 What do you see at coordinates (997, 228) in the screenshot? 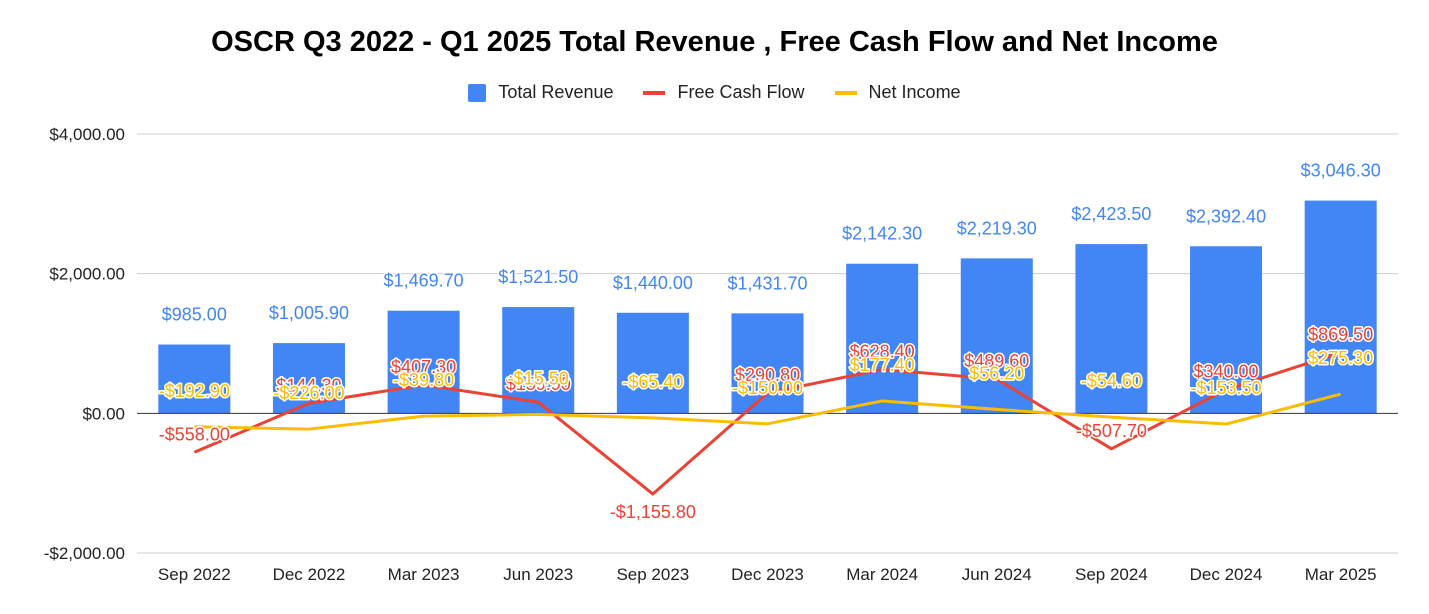
I see `data-label-total-revenue: $2,219.30` at bounding box center [997, 228].